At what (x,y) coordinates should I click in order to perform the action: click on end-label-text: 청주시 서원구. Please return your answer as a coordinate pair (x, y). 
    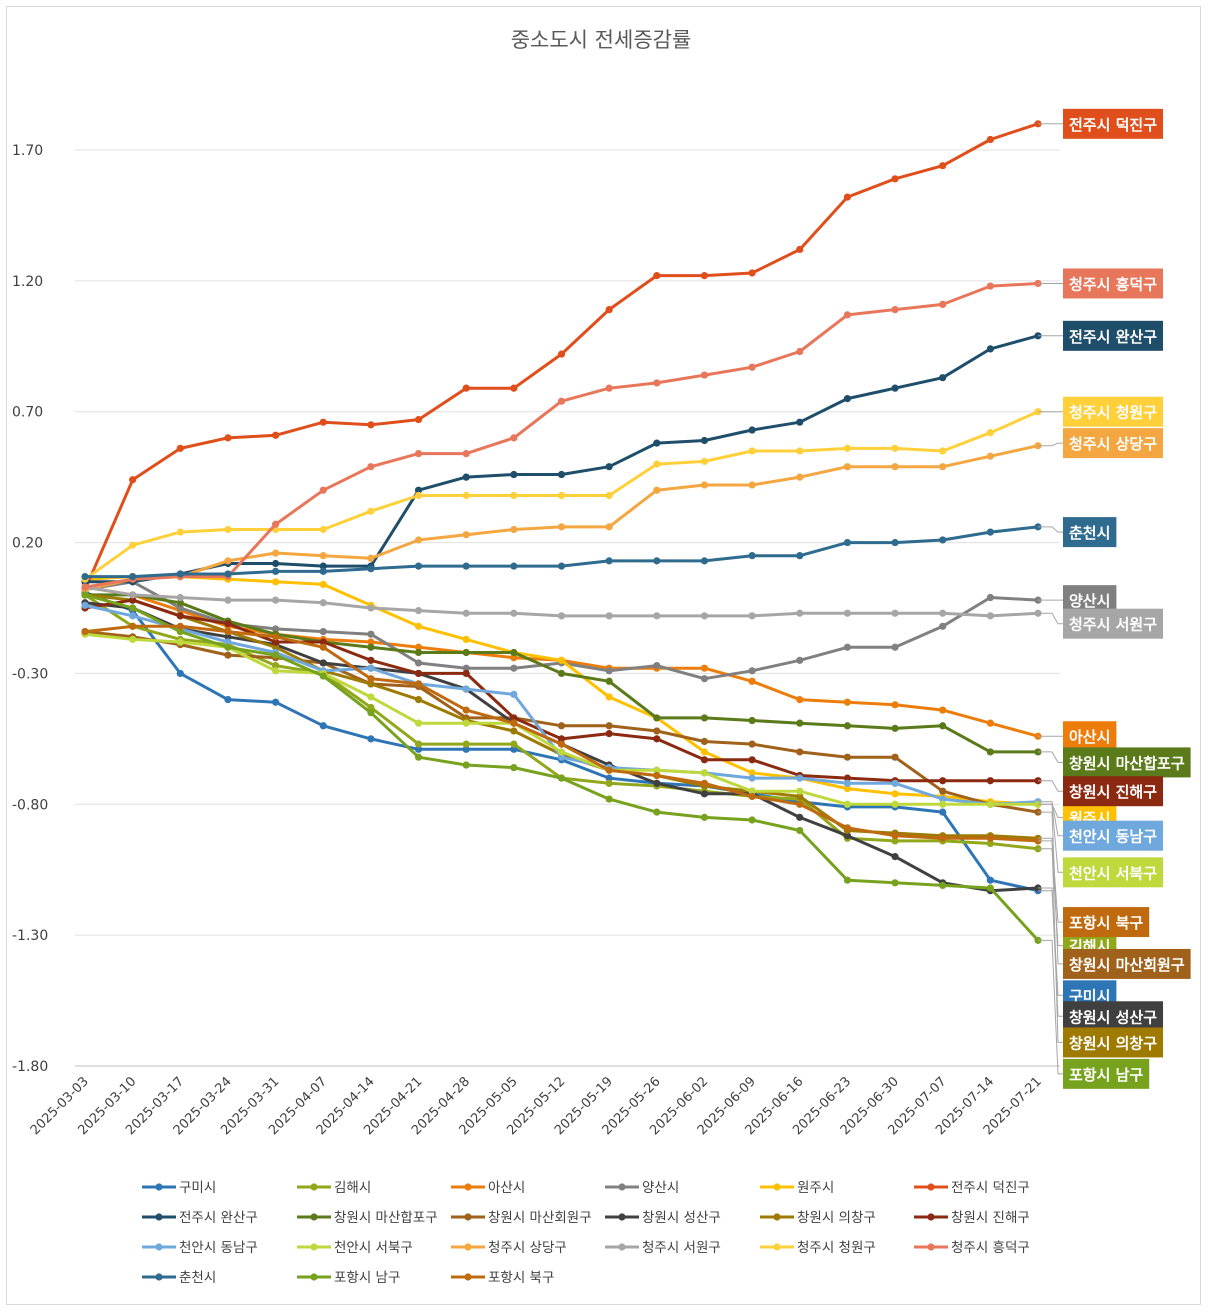
    Looking at the image, I should click on (1113, 625).